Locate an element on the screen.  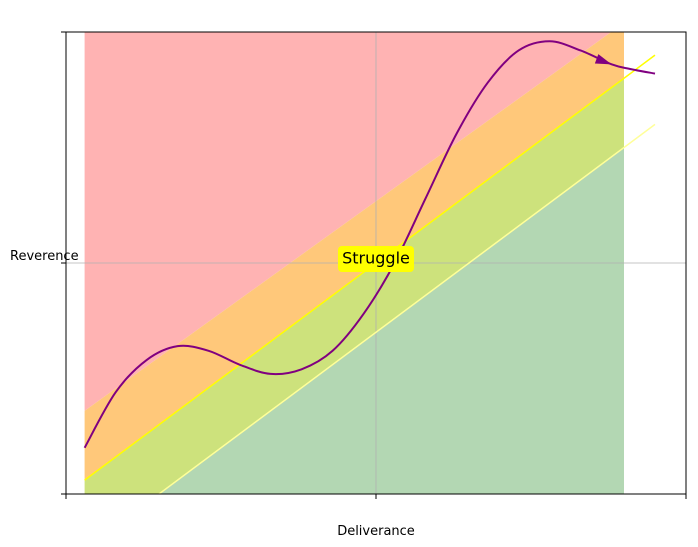
struggle-annotation-box is located at coordinates (376, 259).